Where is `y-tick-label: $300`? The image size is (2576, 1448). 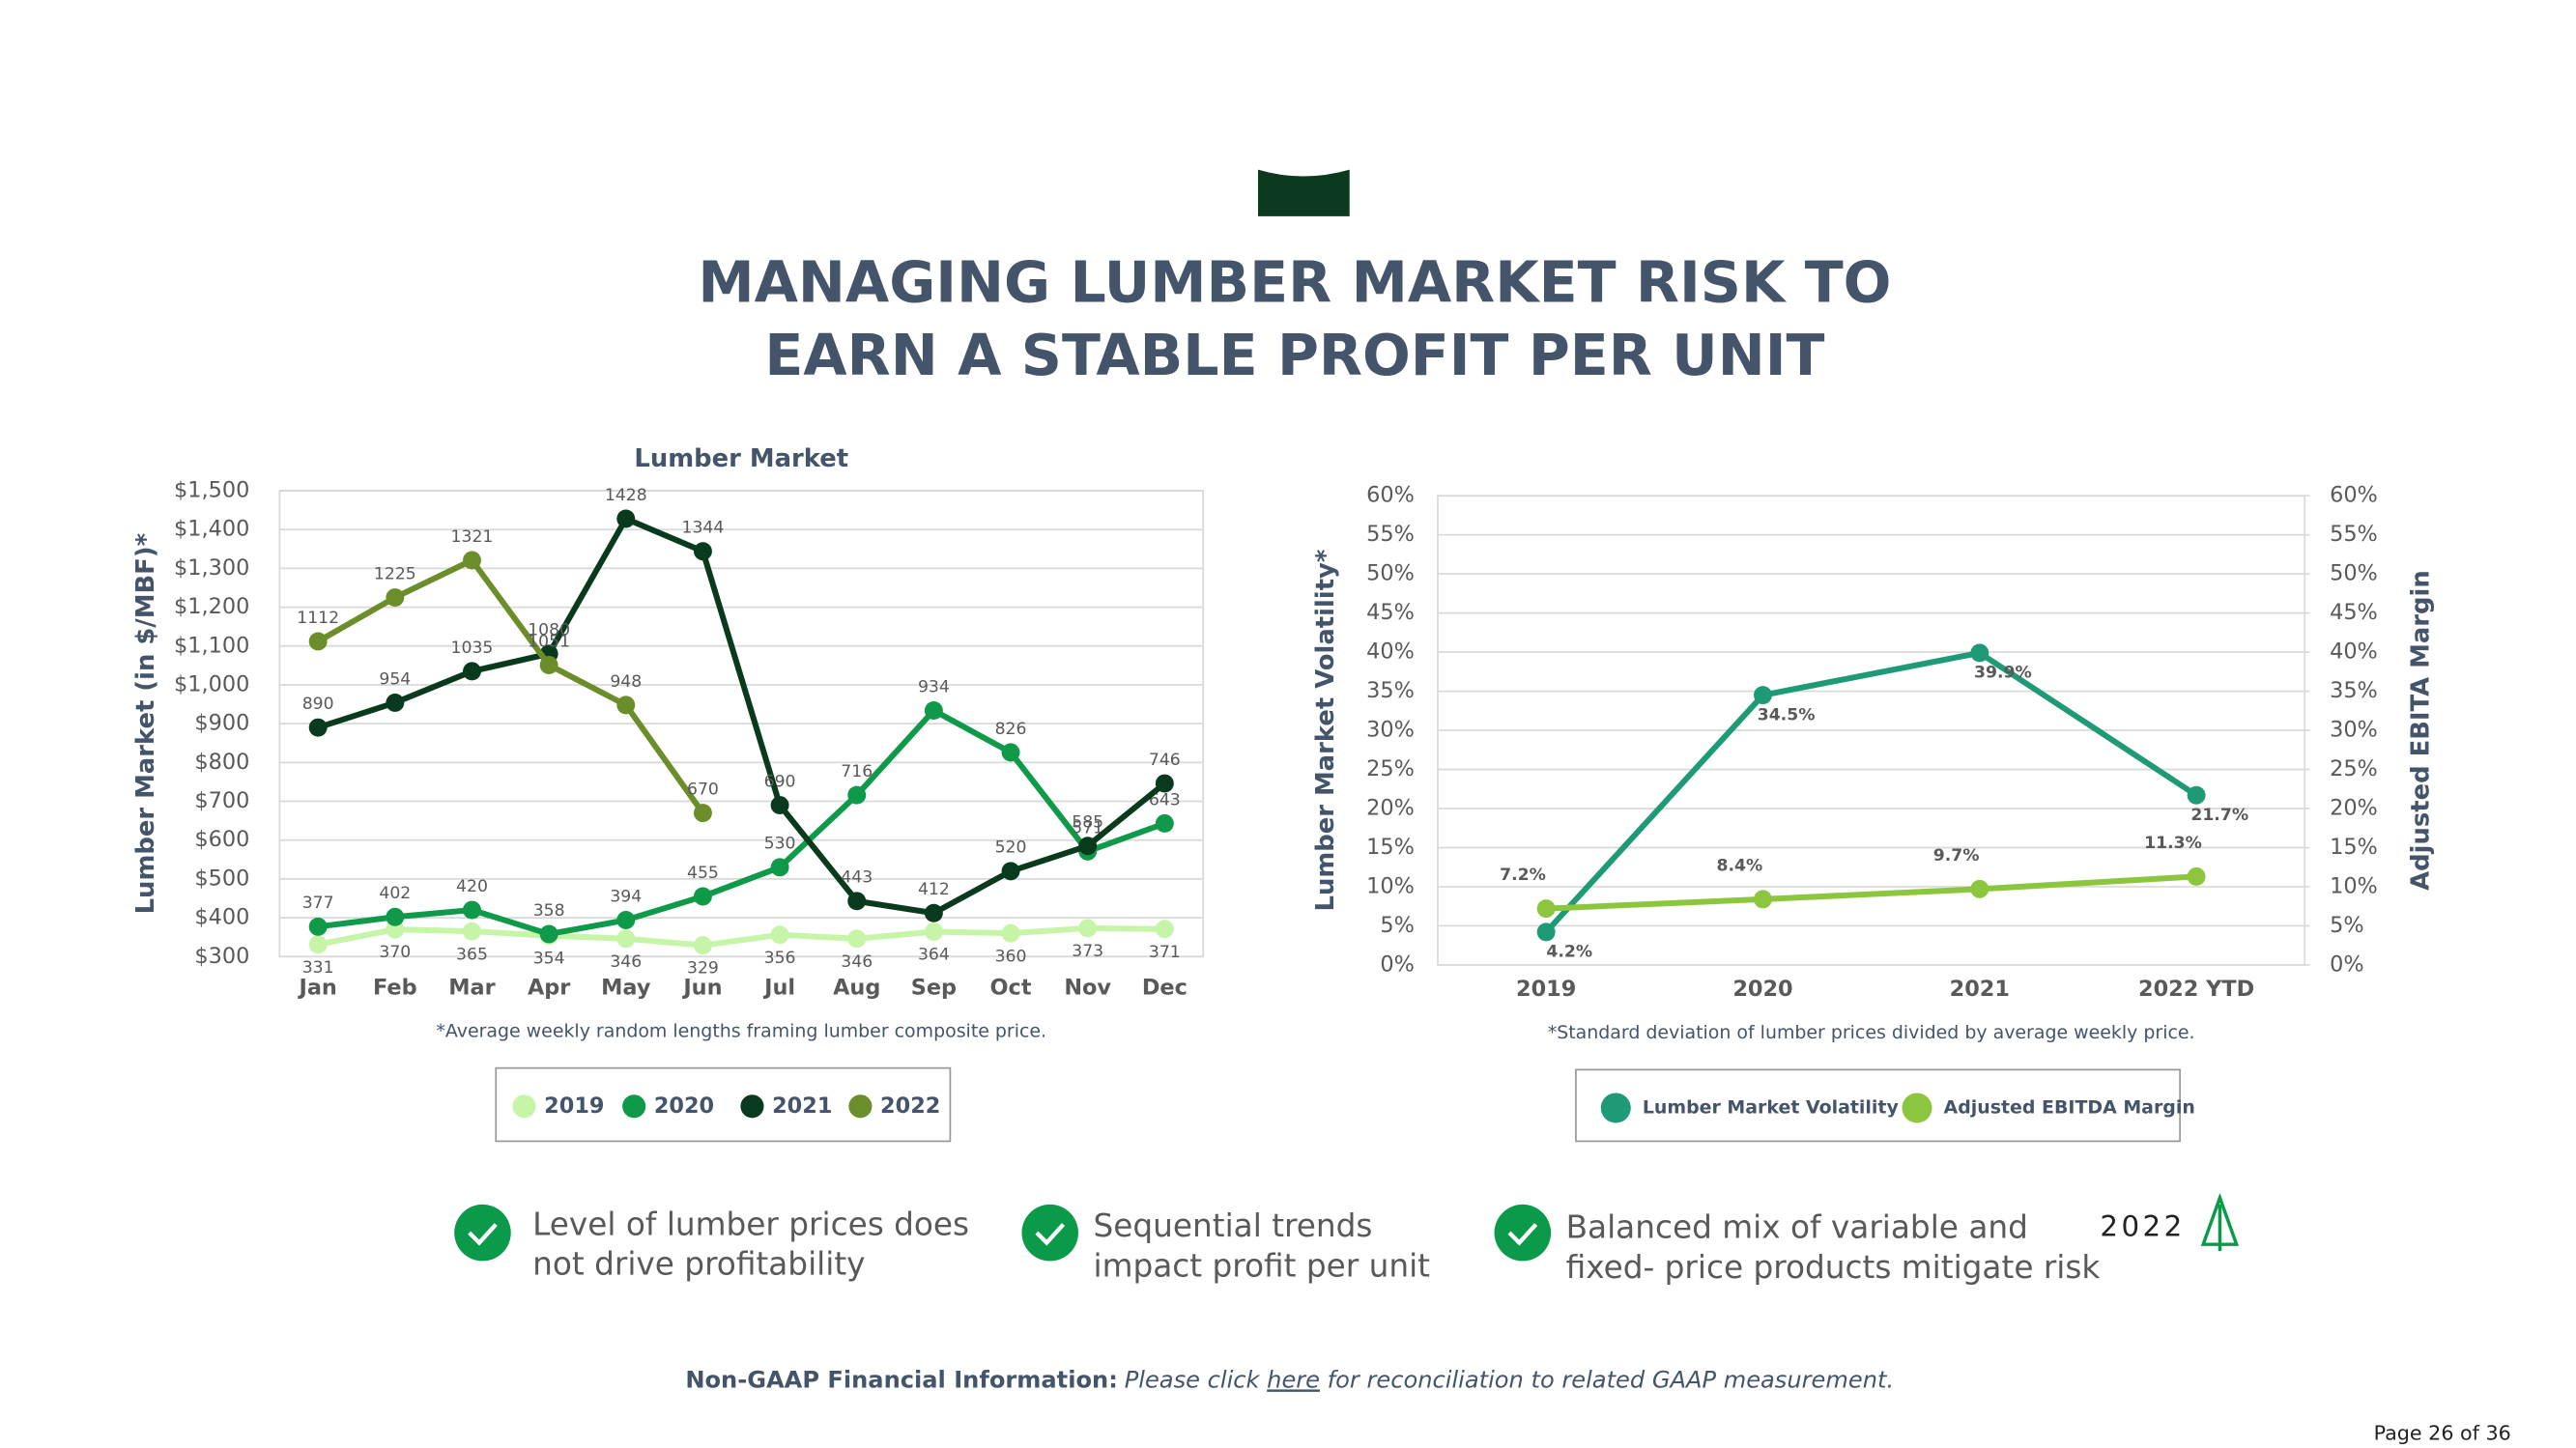
y-tick-label: $300 is located at coordinates (222, 956).